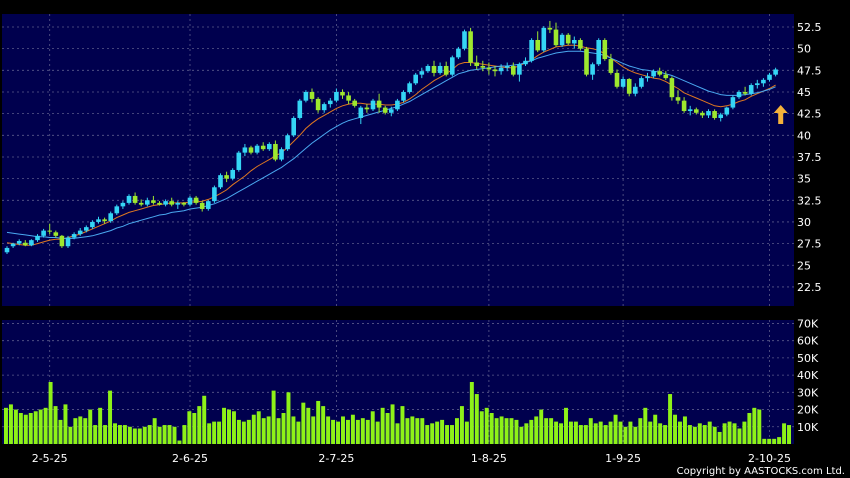 The height and width of the screenshot is (478, 850). Describe the element at coordinates (809, 114) in the screenshot. I see `price-tick-label: 42.5` at that location.